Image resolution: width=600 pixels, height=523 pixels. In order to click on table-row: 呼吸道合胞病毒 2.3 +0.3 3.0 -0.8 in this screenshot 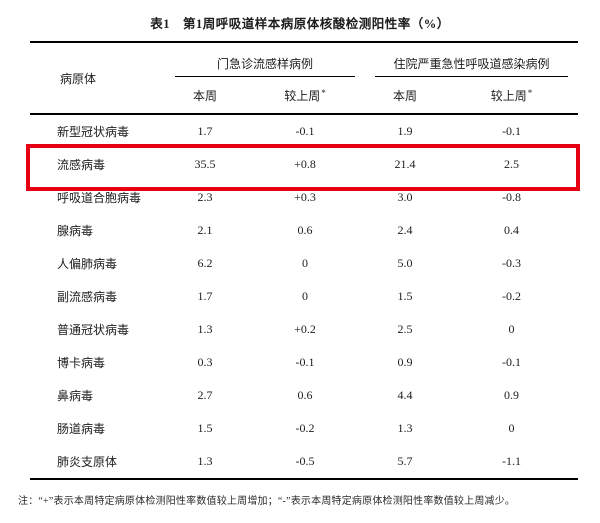, I will do `click(304, 197)`.